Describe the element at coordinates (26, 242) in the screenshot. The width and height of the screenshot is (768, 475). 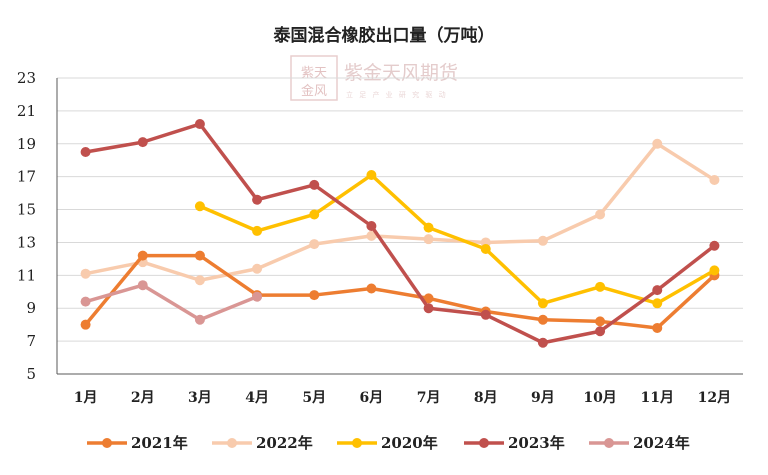
I see `y-tick-label: 13` at that location.